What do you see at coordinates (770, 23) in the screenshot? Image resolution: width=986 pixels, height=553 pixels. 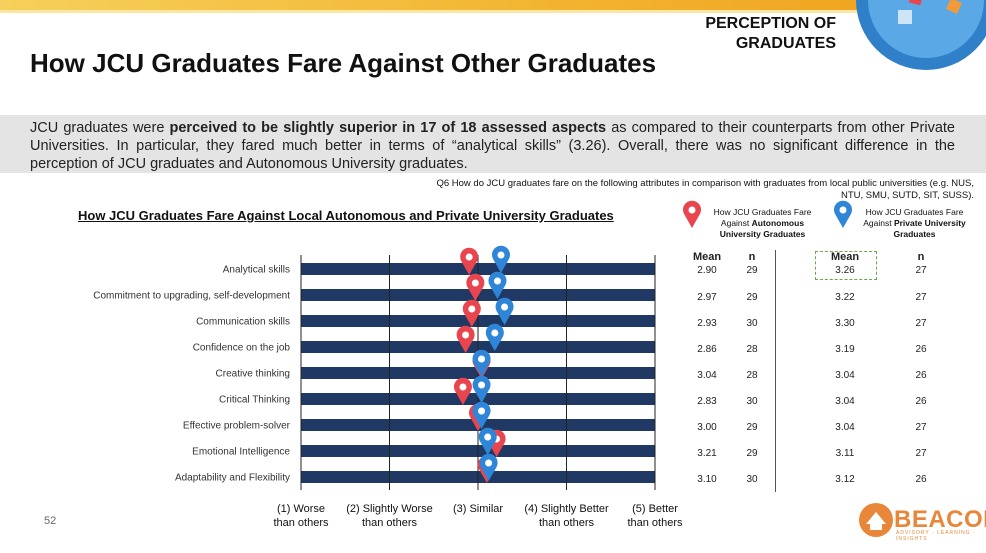 I see `section-label-line1: PERCEPTION OF` at bounding box center [770, 23].